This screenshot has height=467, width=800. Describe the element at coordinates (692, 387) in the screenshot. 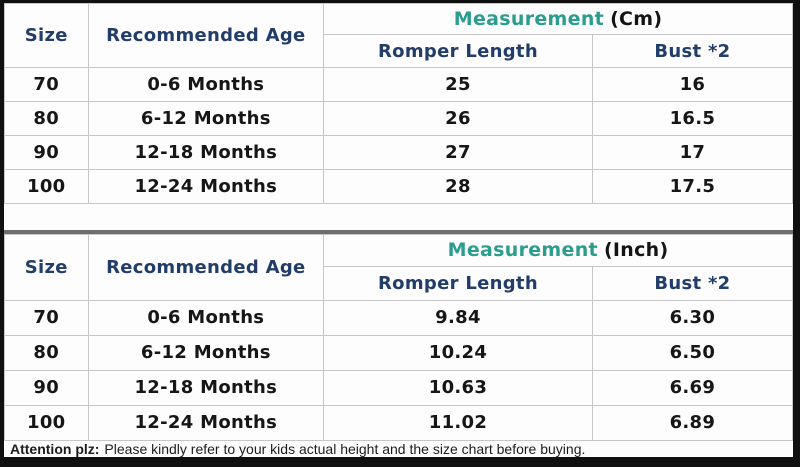

I see `bust-cell: 6.69` at that location.